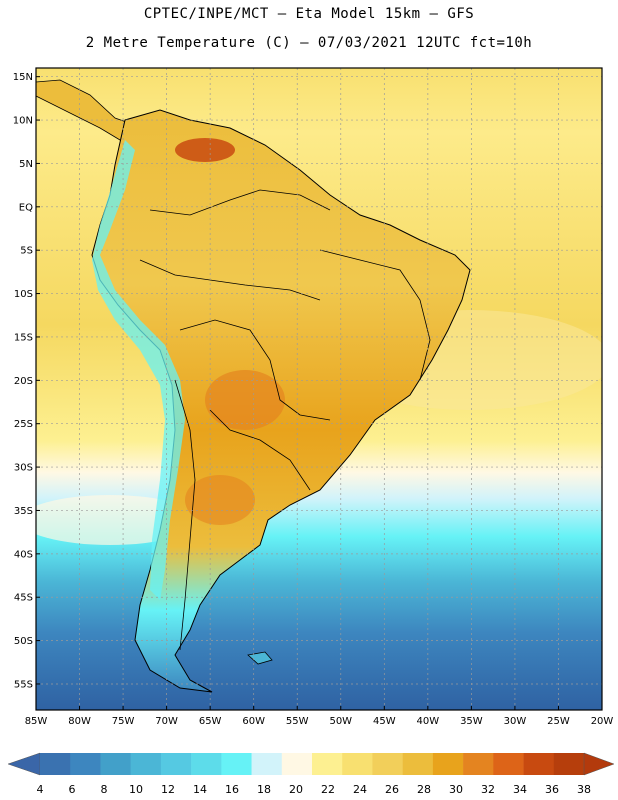 The image size is (618, 800). I want to click on pampas-warm-spot, so click(220, 500).